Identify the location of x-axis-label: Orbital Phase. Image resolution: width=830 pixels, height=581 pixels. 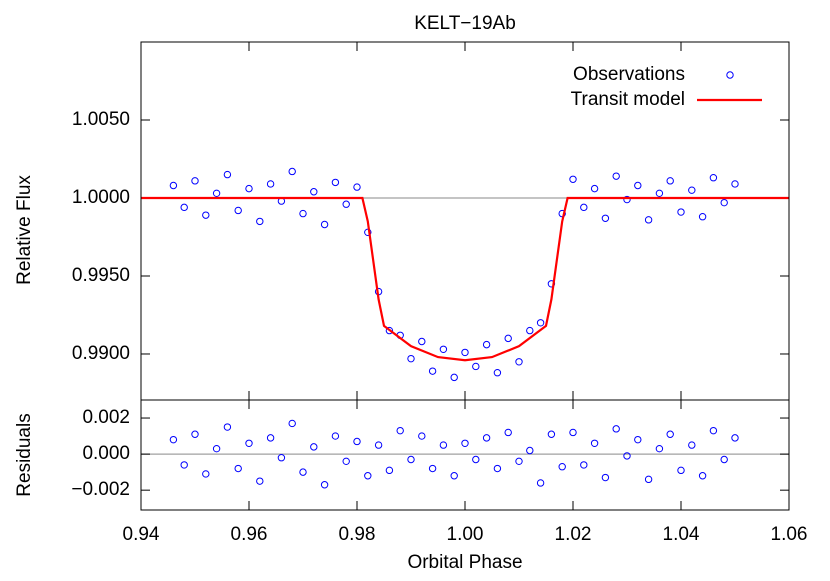
(464, 562).